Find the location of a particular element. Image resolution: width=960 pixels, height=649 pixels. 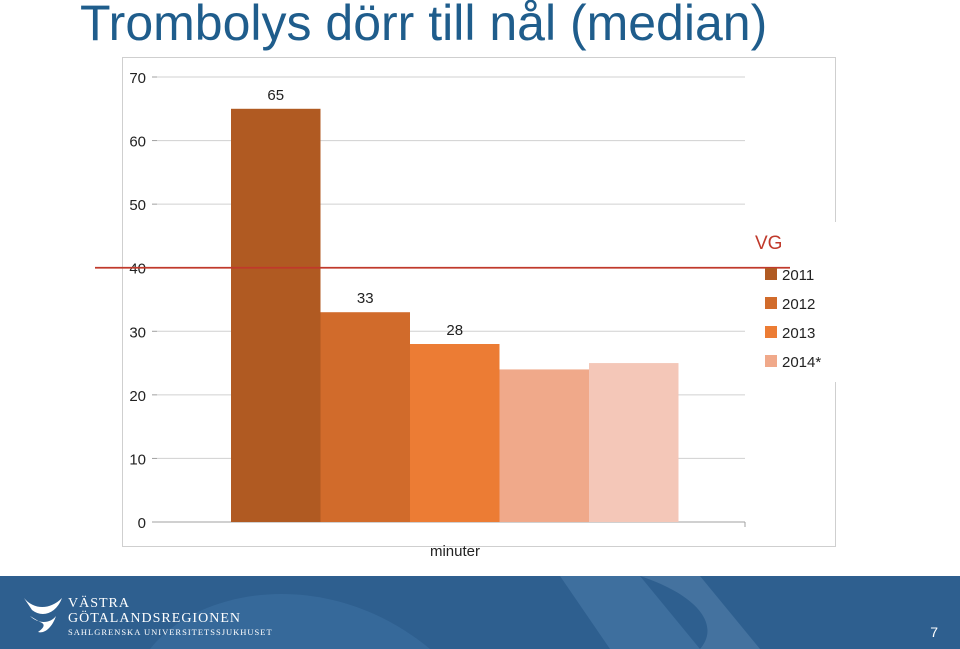

bar-2014* is located at coordinates (544, 445).